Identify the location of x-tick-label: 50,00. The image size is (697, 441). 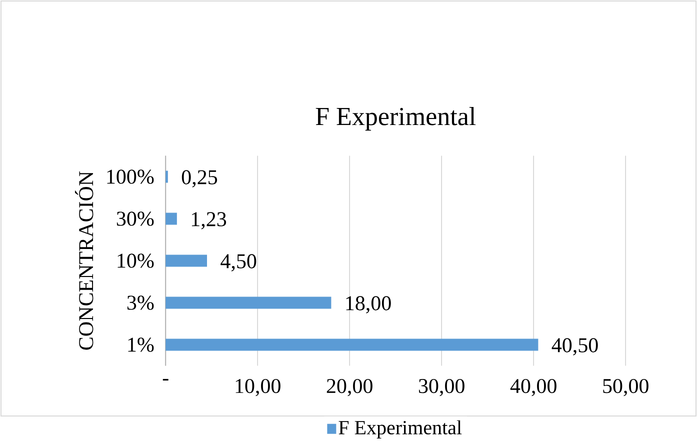
(625, 387).